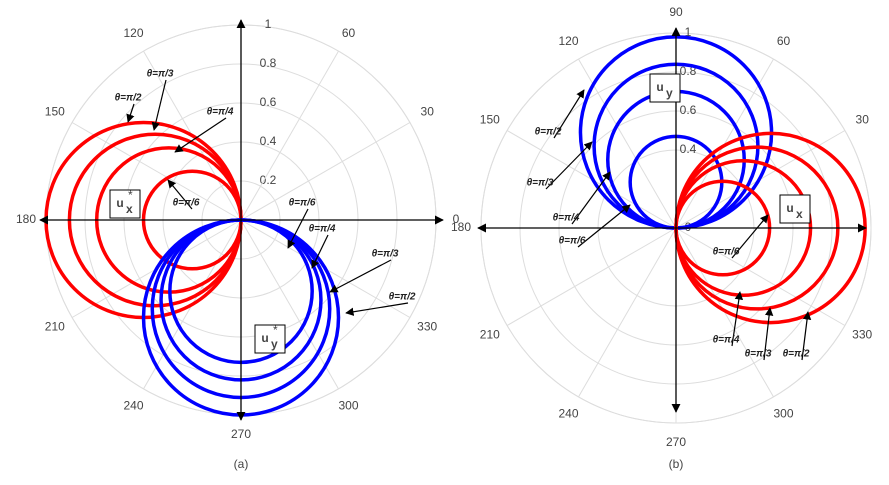  Describe the element at coordinates (241, 464) in the screenshot. I see `caption: (a)` at that location.